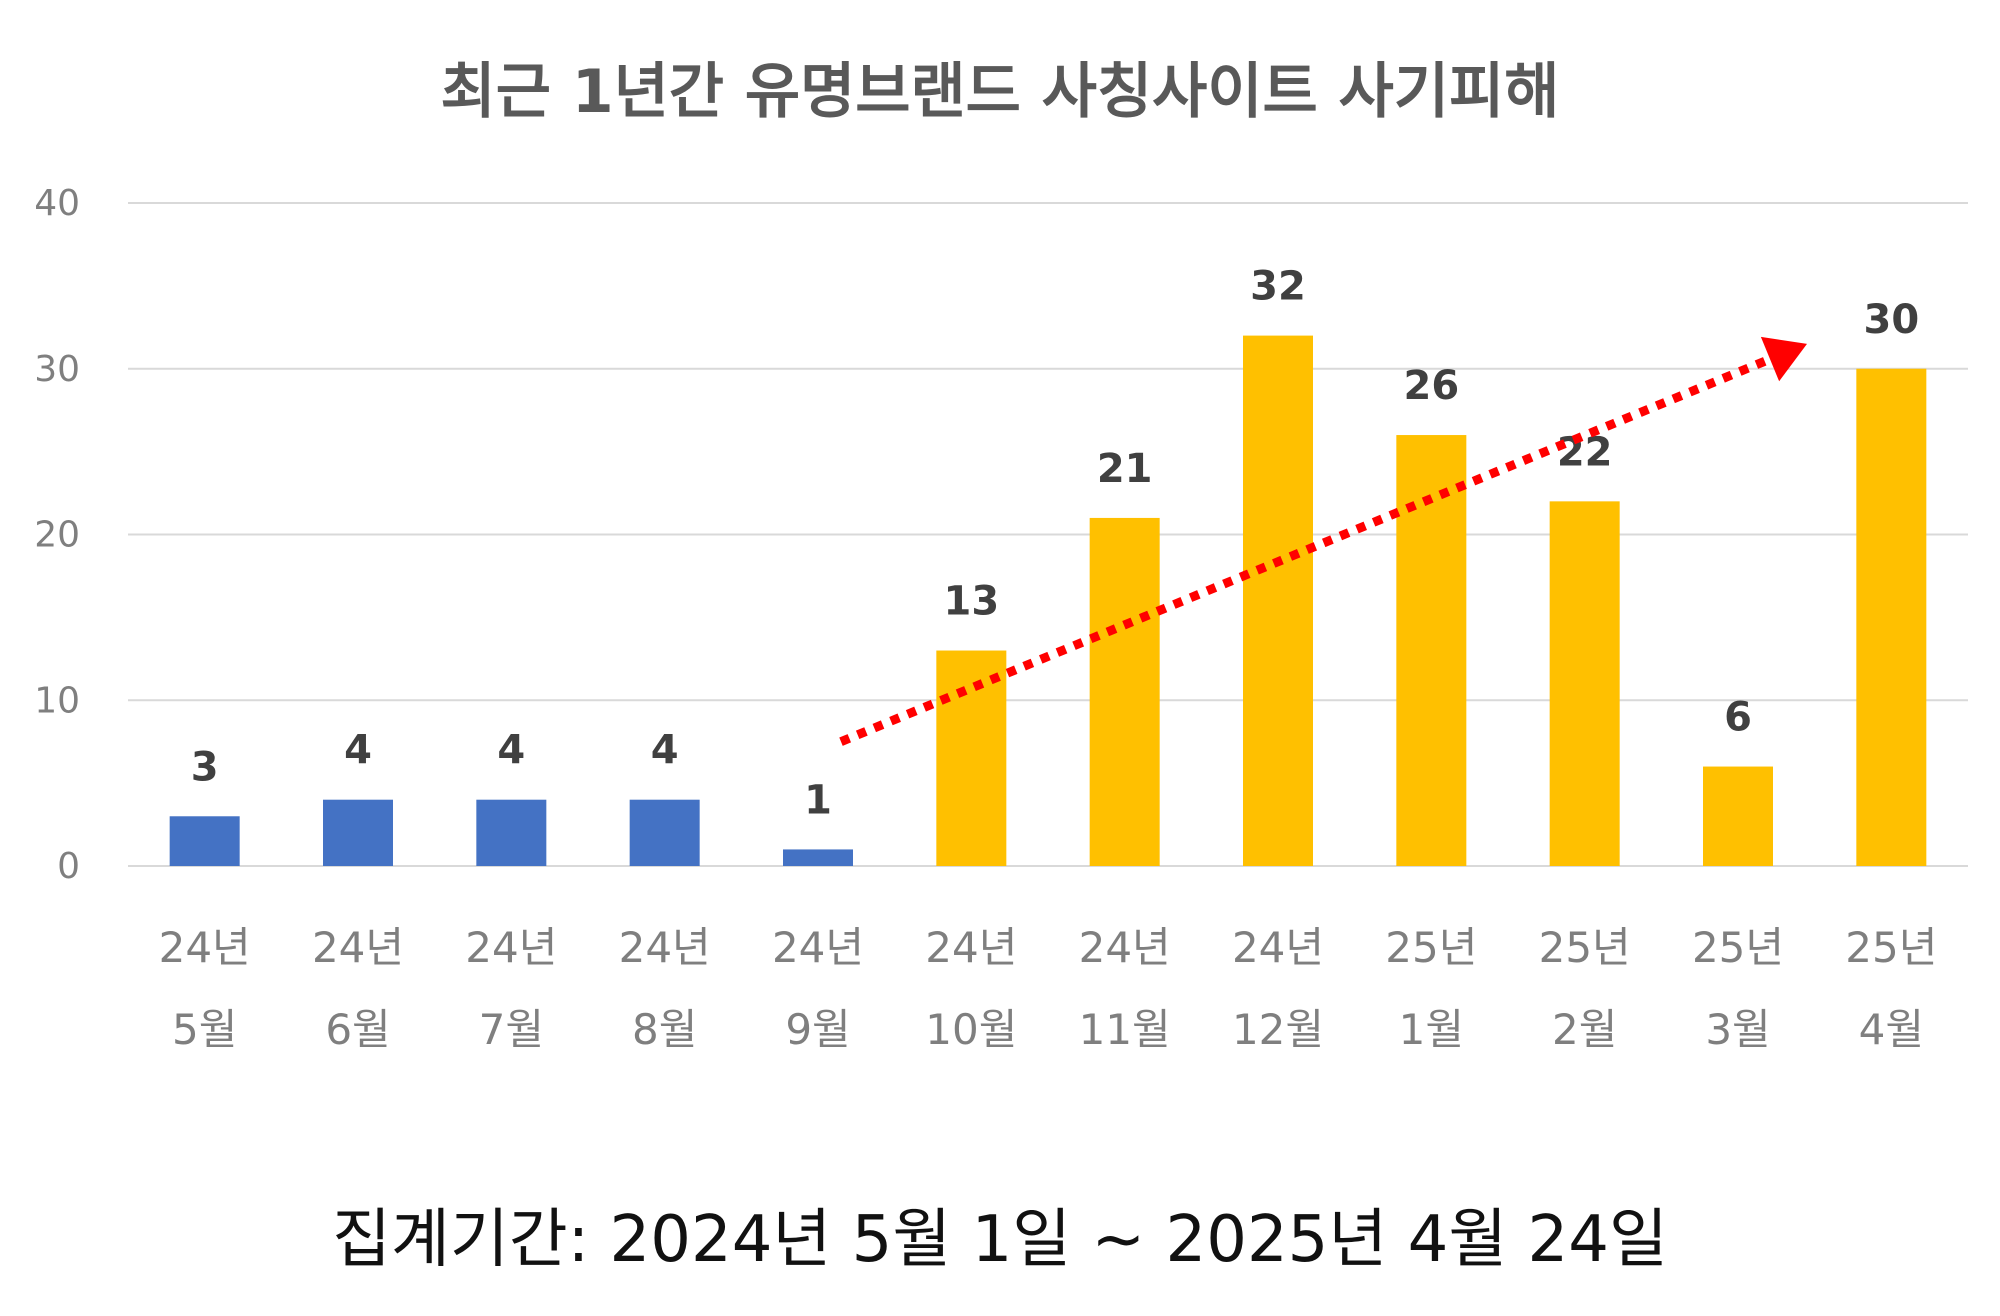  I want to click on x-tick-label-month: 10월, so click(971, 1029).